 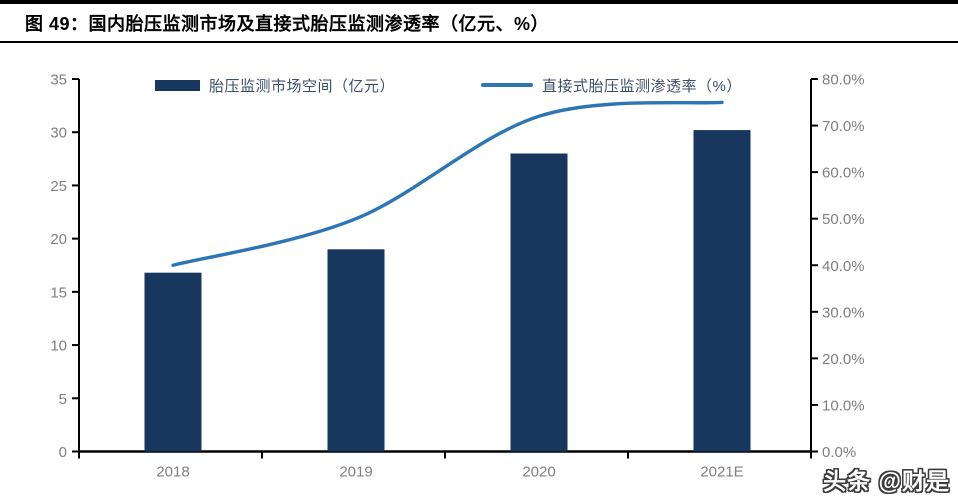 I want to click on legend-item-penetration: 直接式胎压监测渗透率（%）, so click(x=611, y=85).